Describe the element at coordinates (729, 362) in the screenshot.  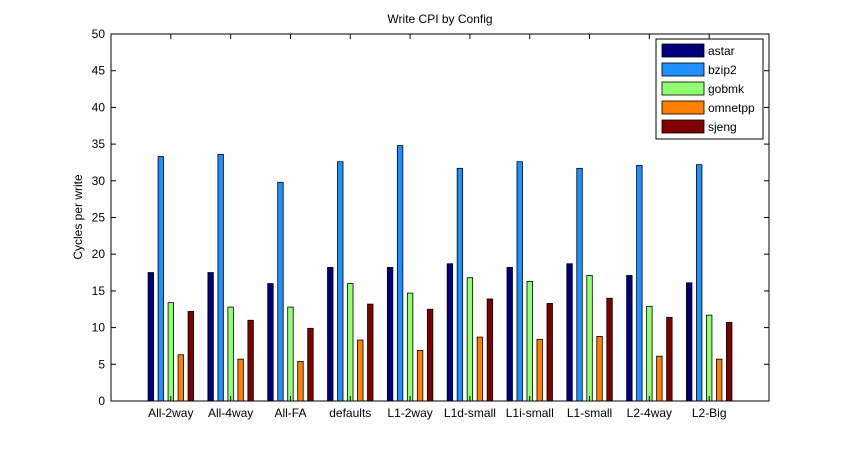
I see `bar-sjeng-L2-Big` at that location.